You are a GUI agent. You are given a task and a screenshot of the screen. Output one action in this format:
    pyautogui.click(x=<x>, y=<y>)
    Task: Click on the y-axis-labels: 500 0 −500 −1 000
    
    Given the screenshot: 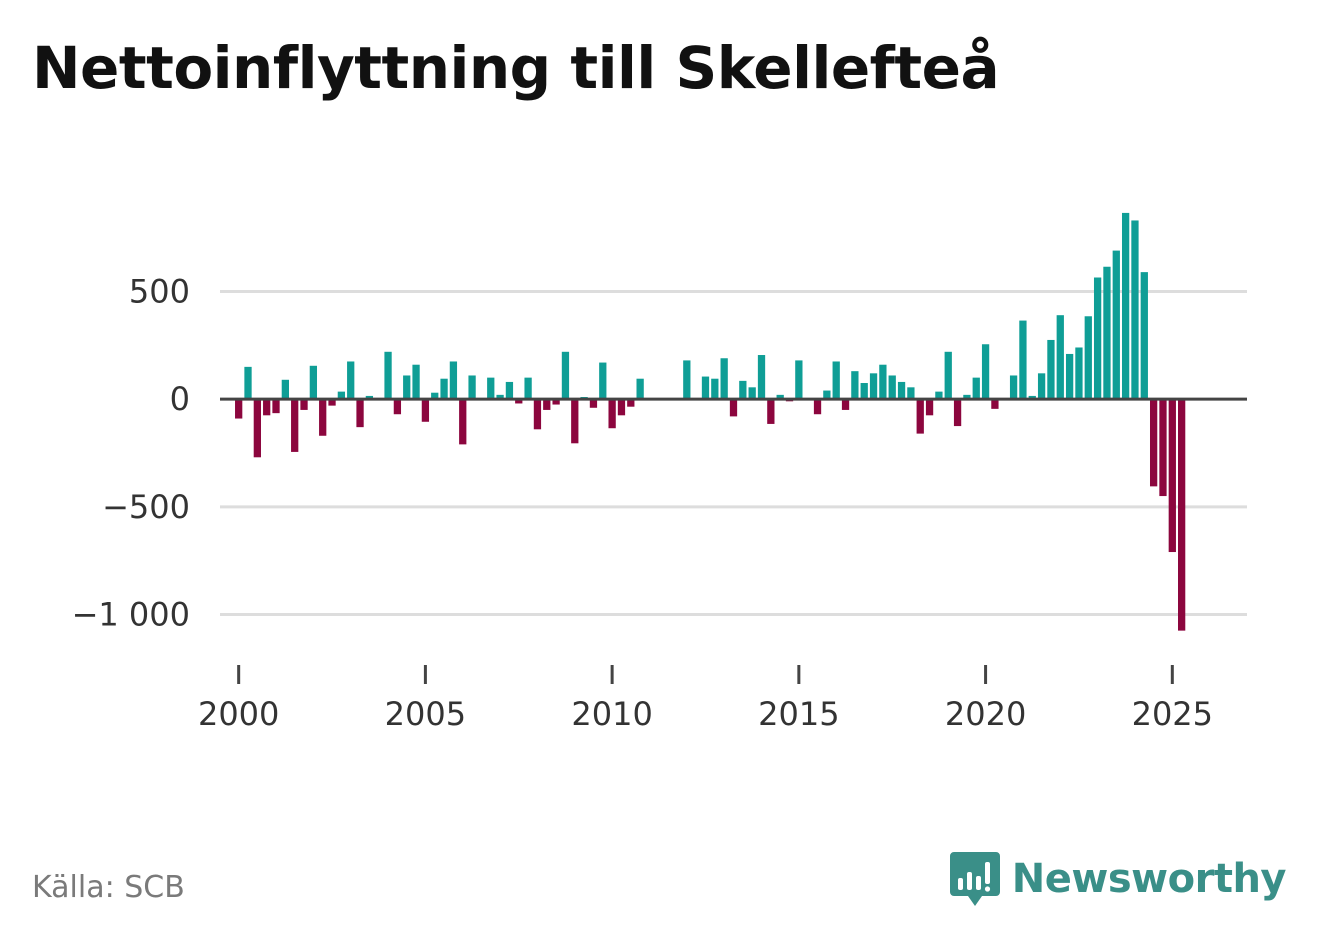 What is the action you would take?
    pyautogui.click(x=131, y=453)
    